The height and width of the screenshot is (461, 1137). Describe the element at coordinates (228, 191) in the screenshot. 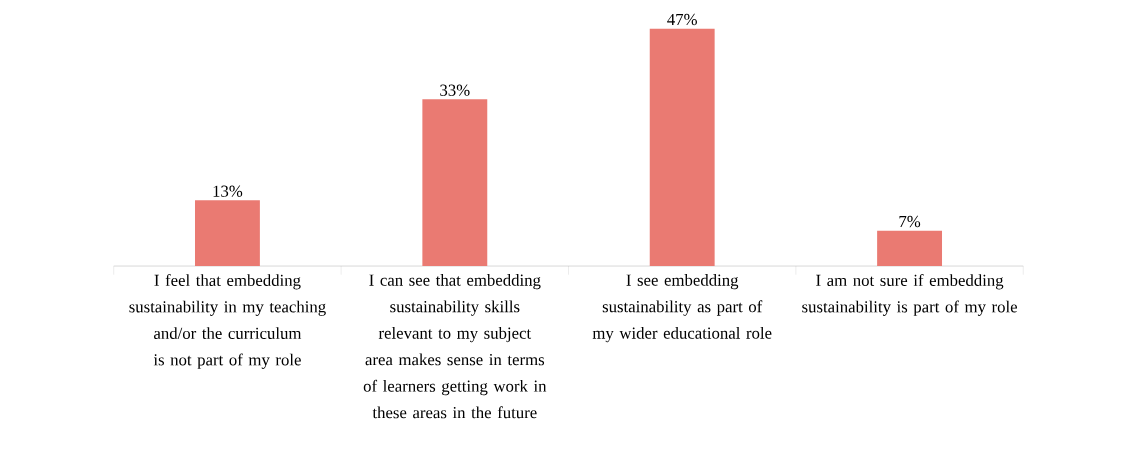

I see `data-label: 13%` at that location.